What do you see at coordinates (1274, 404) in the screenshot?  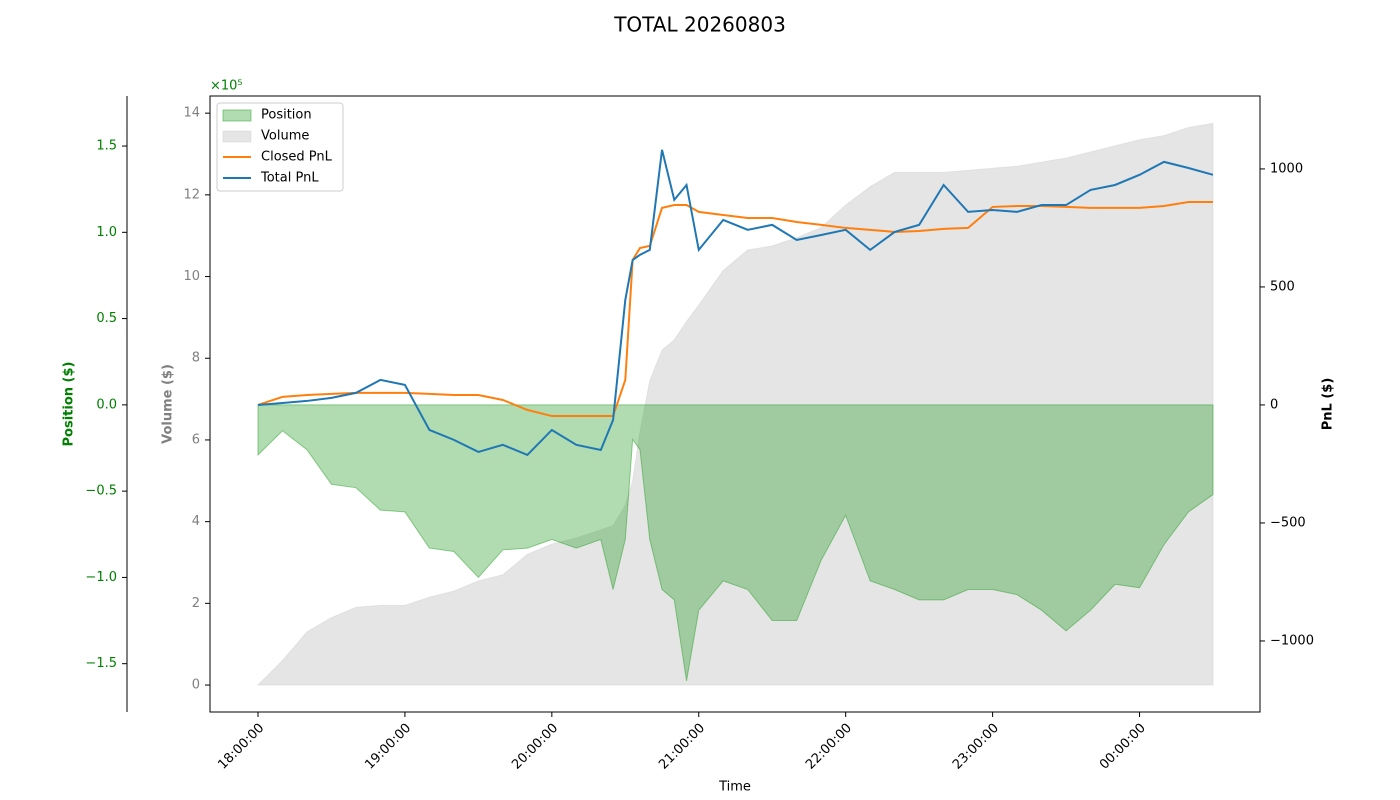 I see `pnl-tick-label: 0` at bounding box center [1274, 404].